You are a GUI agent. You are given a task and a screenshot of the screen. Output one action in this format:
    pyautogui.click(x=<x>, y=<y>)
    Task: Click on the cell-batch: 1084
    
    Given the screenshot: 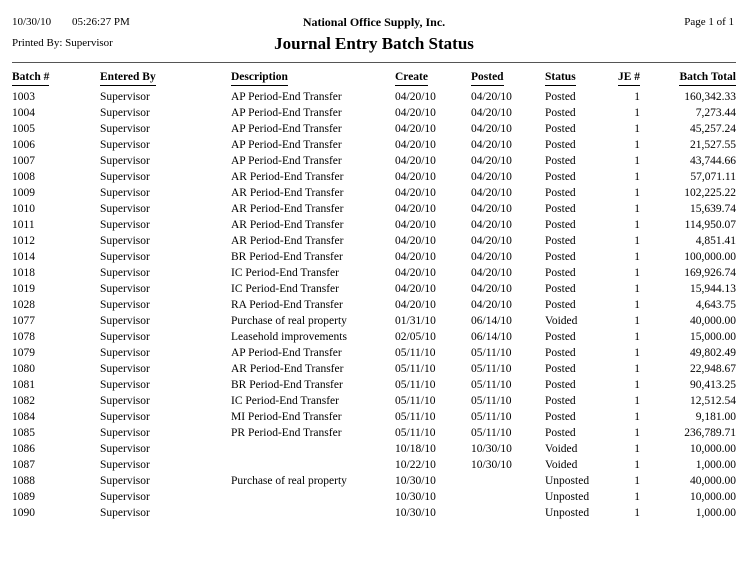 What is the action you would take?
    pyautogui.click(x=23, y=417)
    